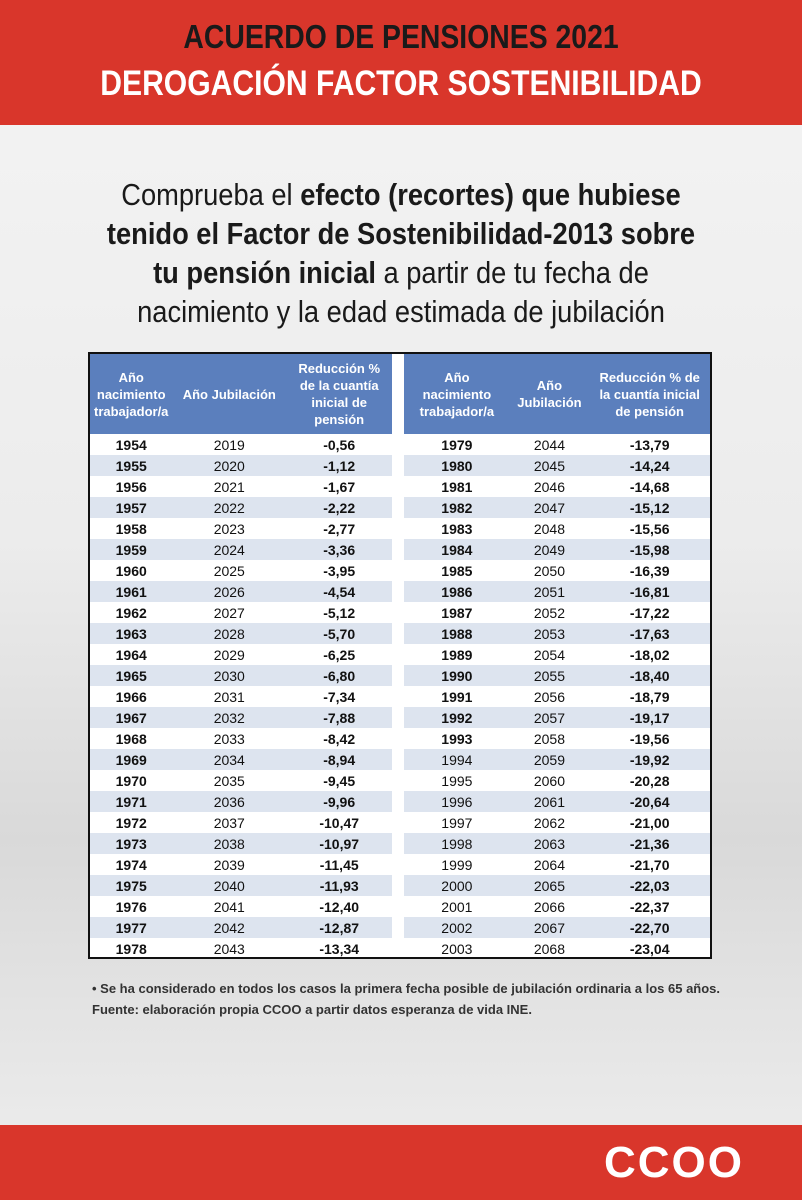 The height and width of the screenshot is (1200, 802). I want to click on cell: -1,67, so click(339, 486).